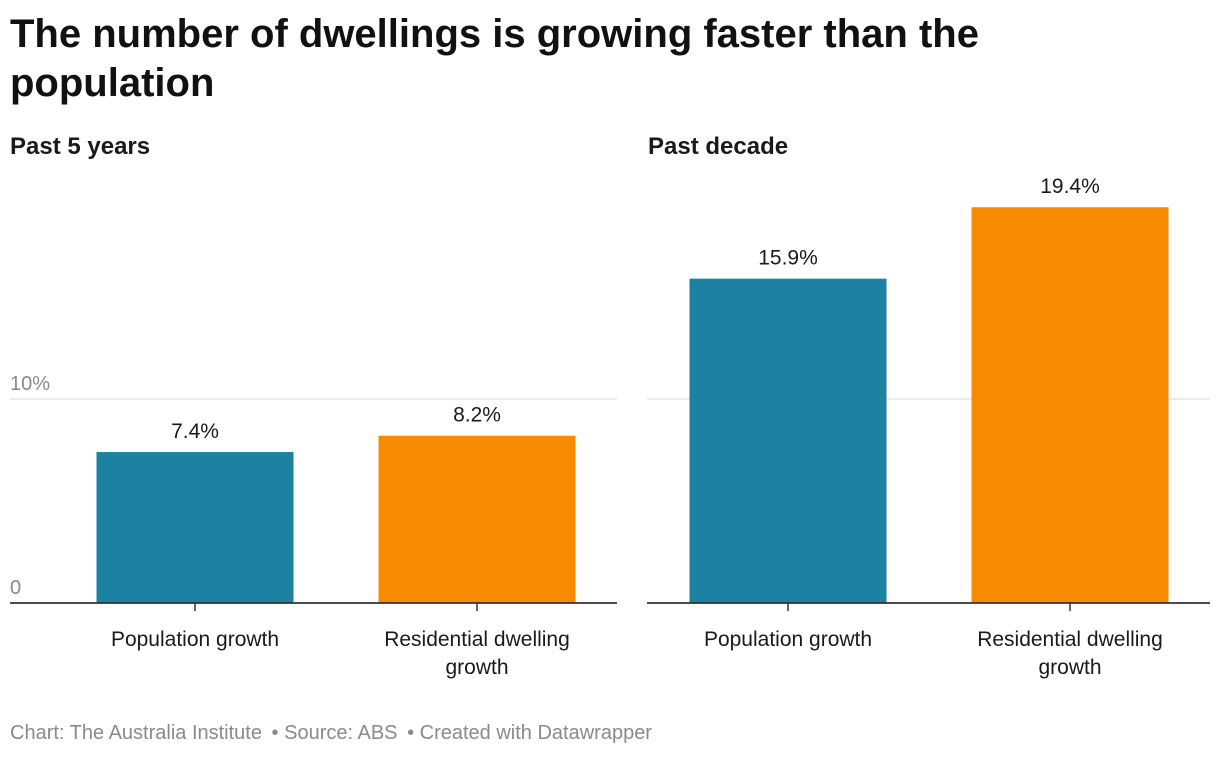 The height and width of the screenshot is (758, 1220). Describe the element at coordinates (136, 733) in the screenshot. I see `chart-credit: Chart: The Australia Institute` at that location.